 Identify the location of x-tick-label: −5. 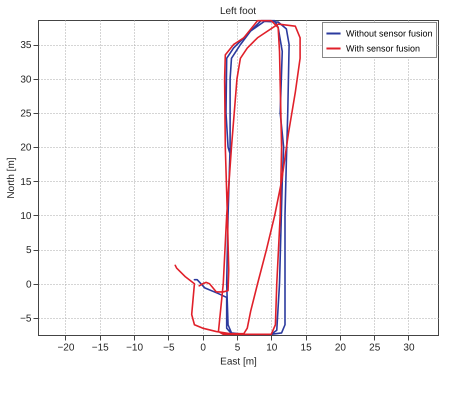
(169, 348).